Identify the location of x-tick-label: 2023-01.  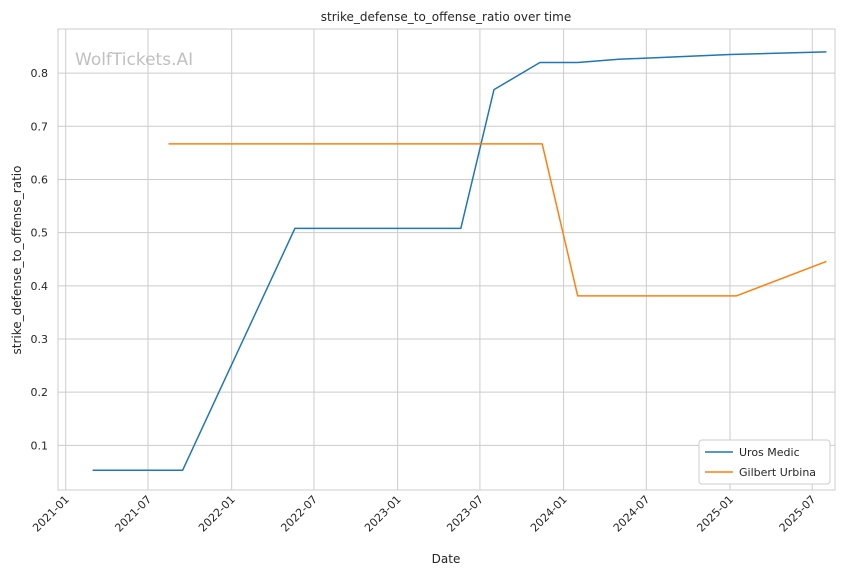
(383, 514).